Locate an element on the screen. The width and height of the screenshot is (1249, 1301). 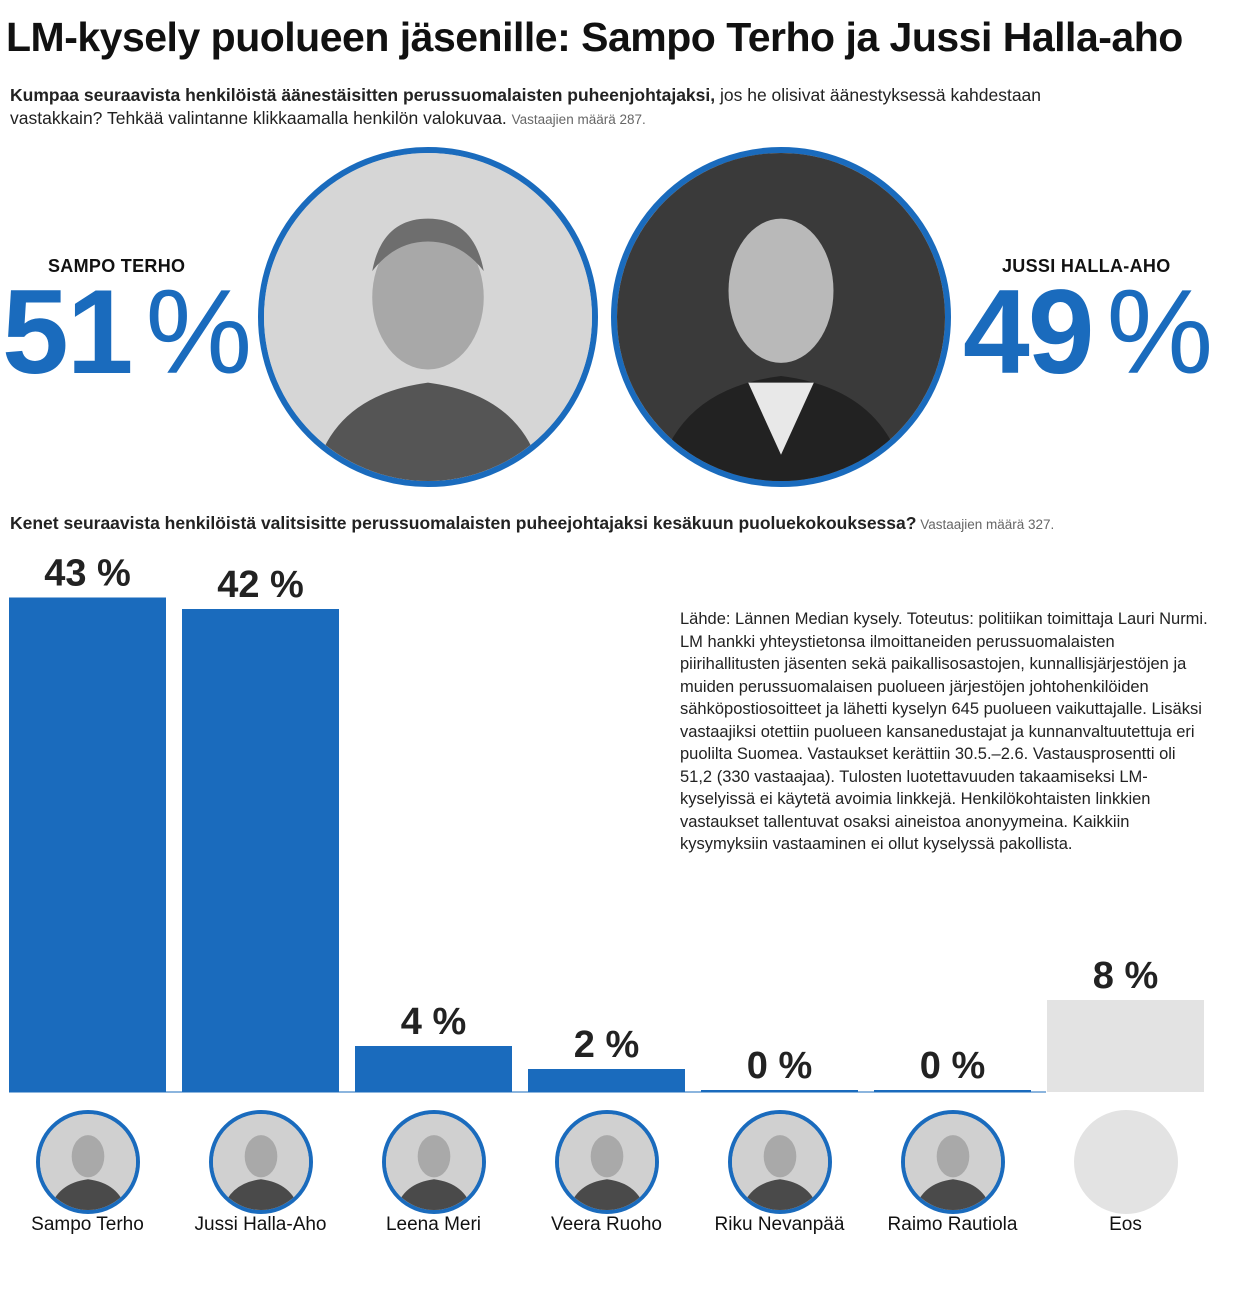
duel-left-value: 51 is located at coordinates (67, 332).